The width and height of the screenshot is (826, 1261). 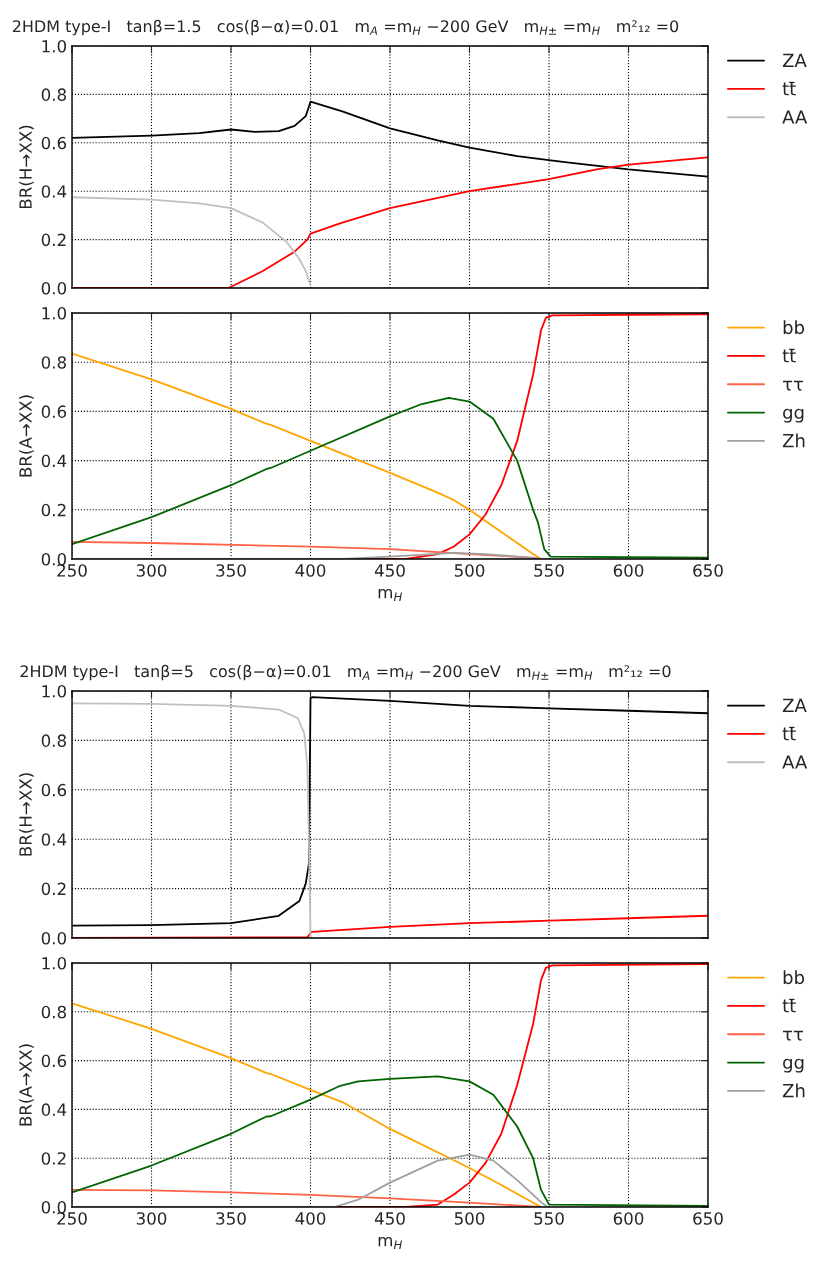 I want to click on chart-title: 2HDM type-I tanβ=5 cos(β−α)=0.01 m$_{A}$ =m$_{H}$ −200 GeV m$_{H±}$ =m$_{H}$ m²₁₂ =0, so click(x=345, y=672).